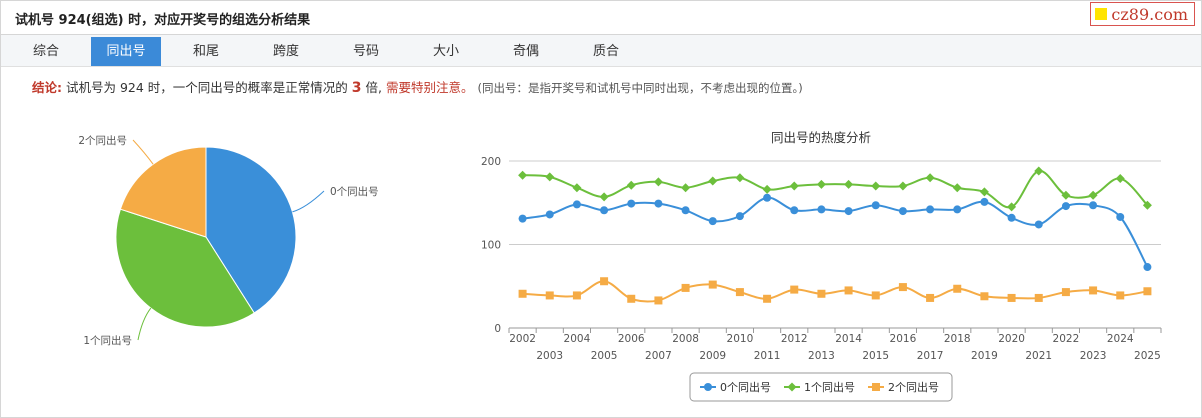 The width and height of the screenshot is (1202, 418). I want to click on x-tick-label: 2008, so click(685, 339).